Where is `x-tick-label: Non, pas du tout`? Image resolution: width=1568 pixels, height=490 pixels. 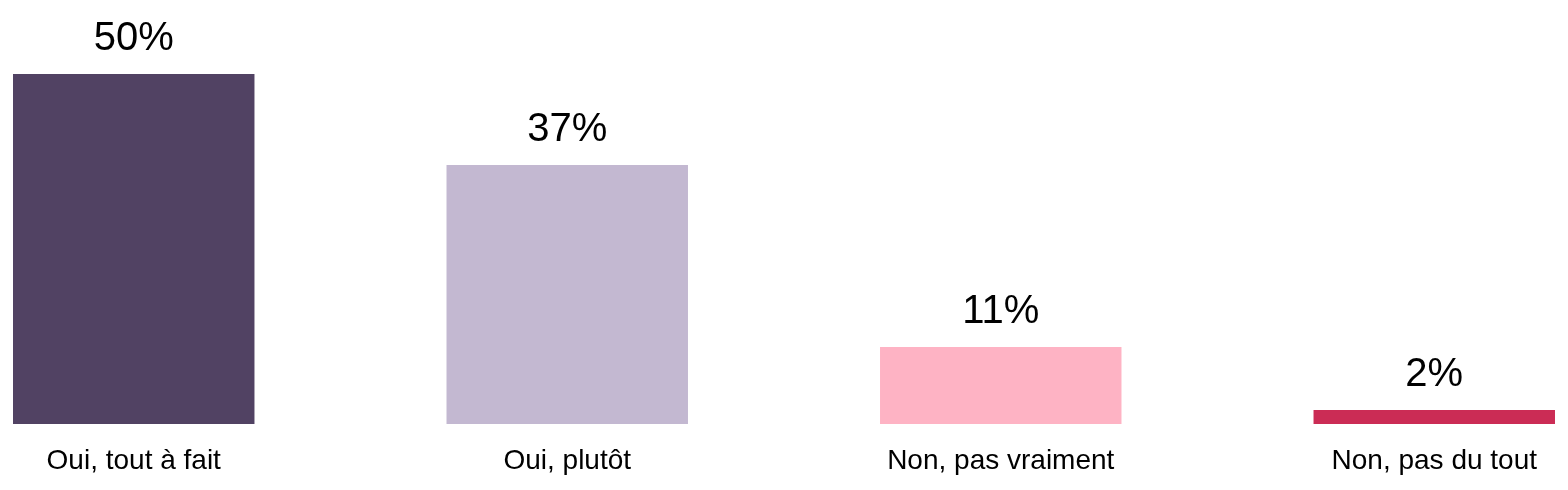 x-tick-label: Non, pas du tout is located at coordinates (1434, 459).